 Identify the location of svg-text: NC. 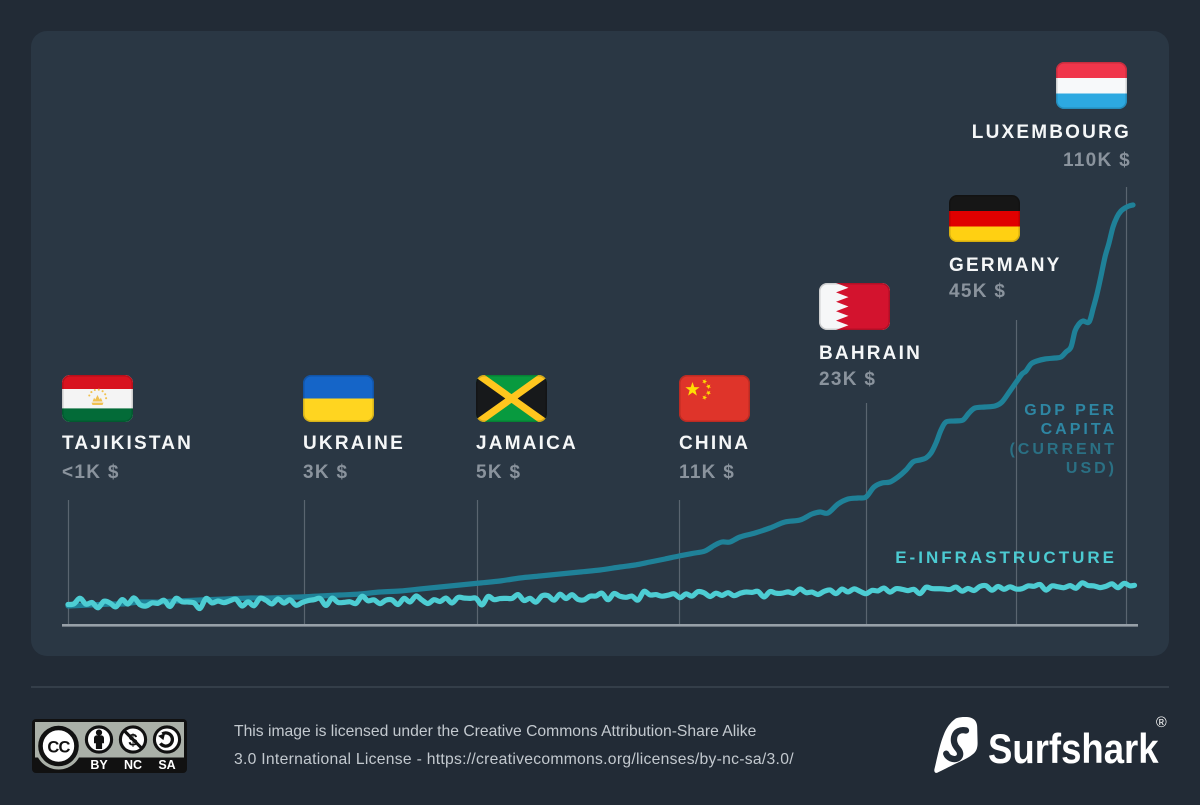
(133, 765).